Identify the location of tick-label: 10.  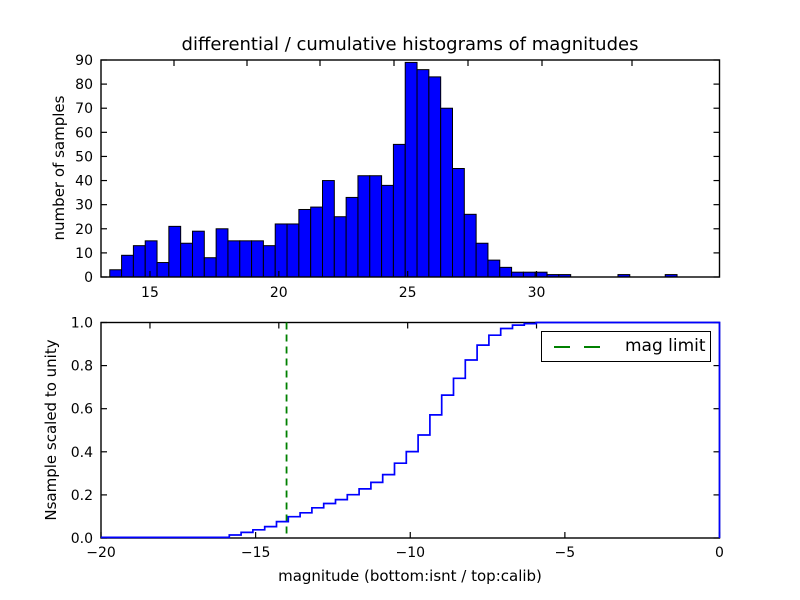
(84, 254).